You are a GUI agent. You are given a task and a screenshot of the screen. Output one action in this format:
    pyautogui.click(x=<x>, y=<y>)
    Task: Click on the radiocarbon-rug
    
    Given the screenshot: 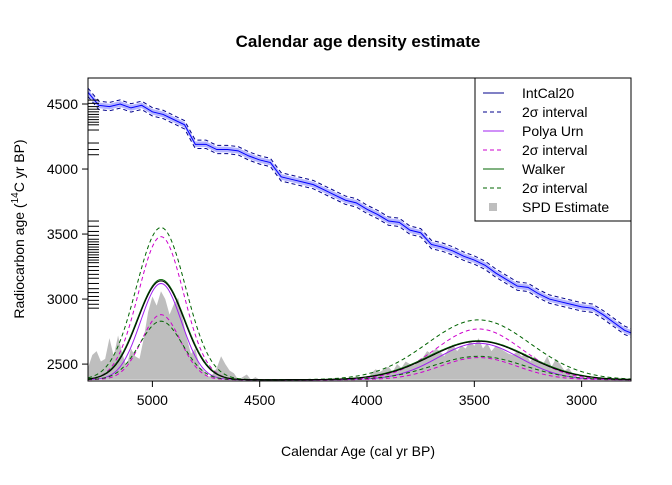 What is the action you would take?
    pyautogui.click(x=93, y=204)
    